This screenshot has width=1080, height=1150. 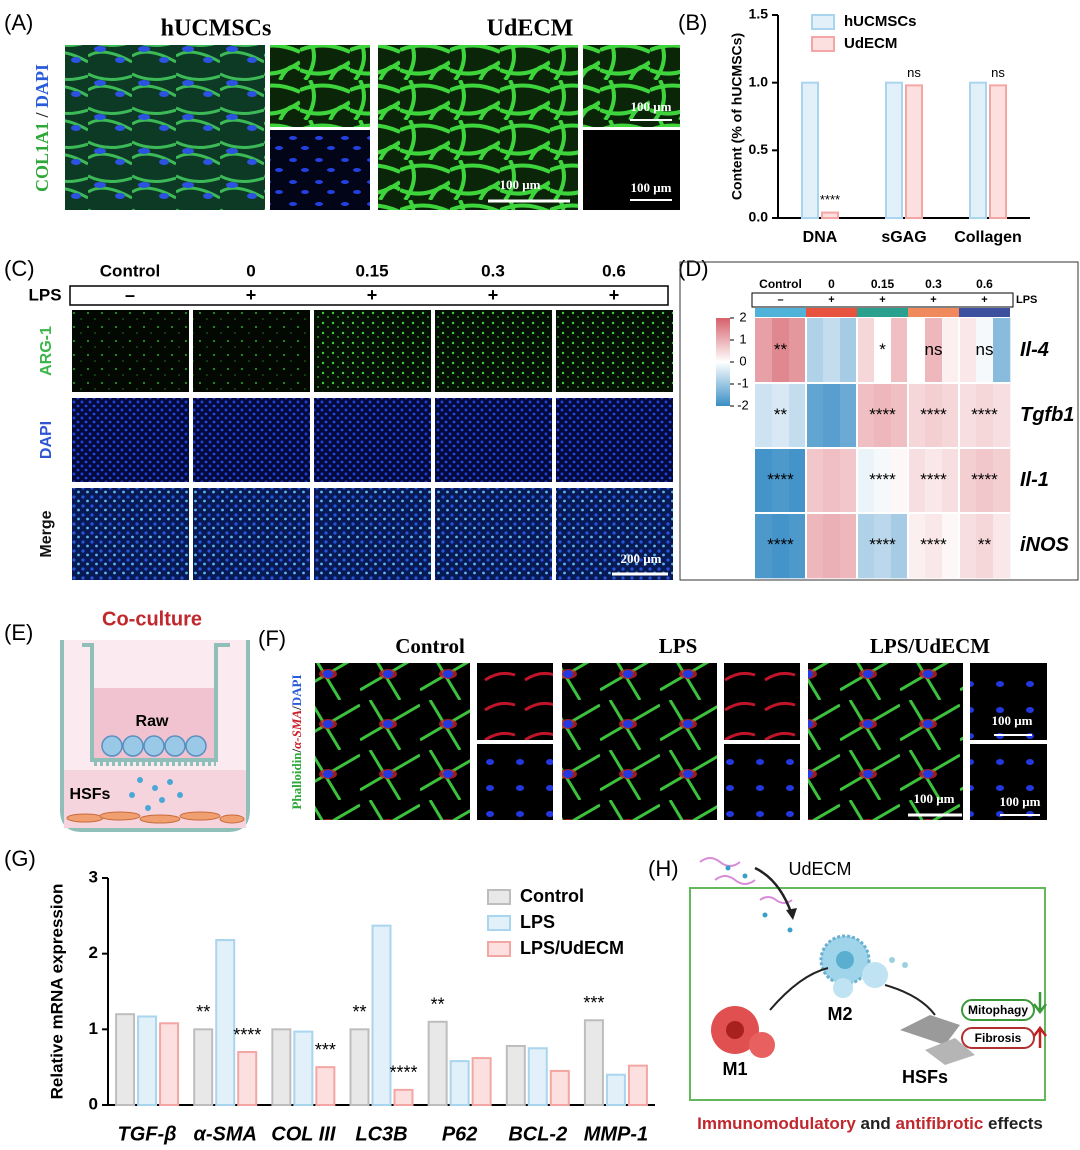 What do you see at coordinates (216, 29) in the screenshot?
I see `panel-title: hUCMSCs` at bounding box center [216, 29].